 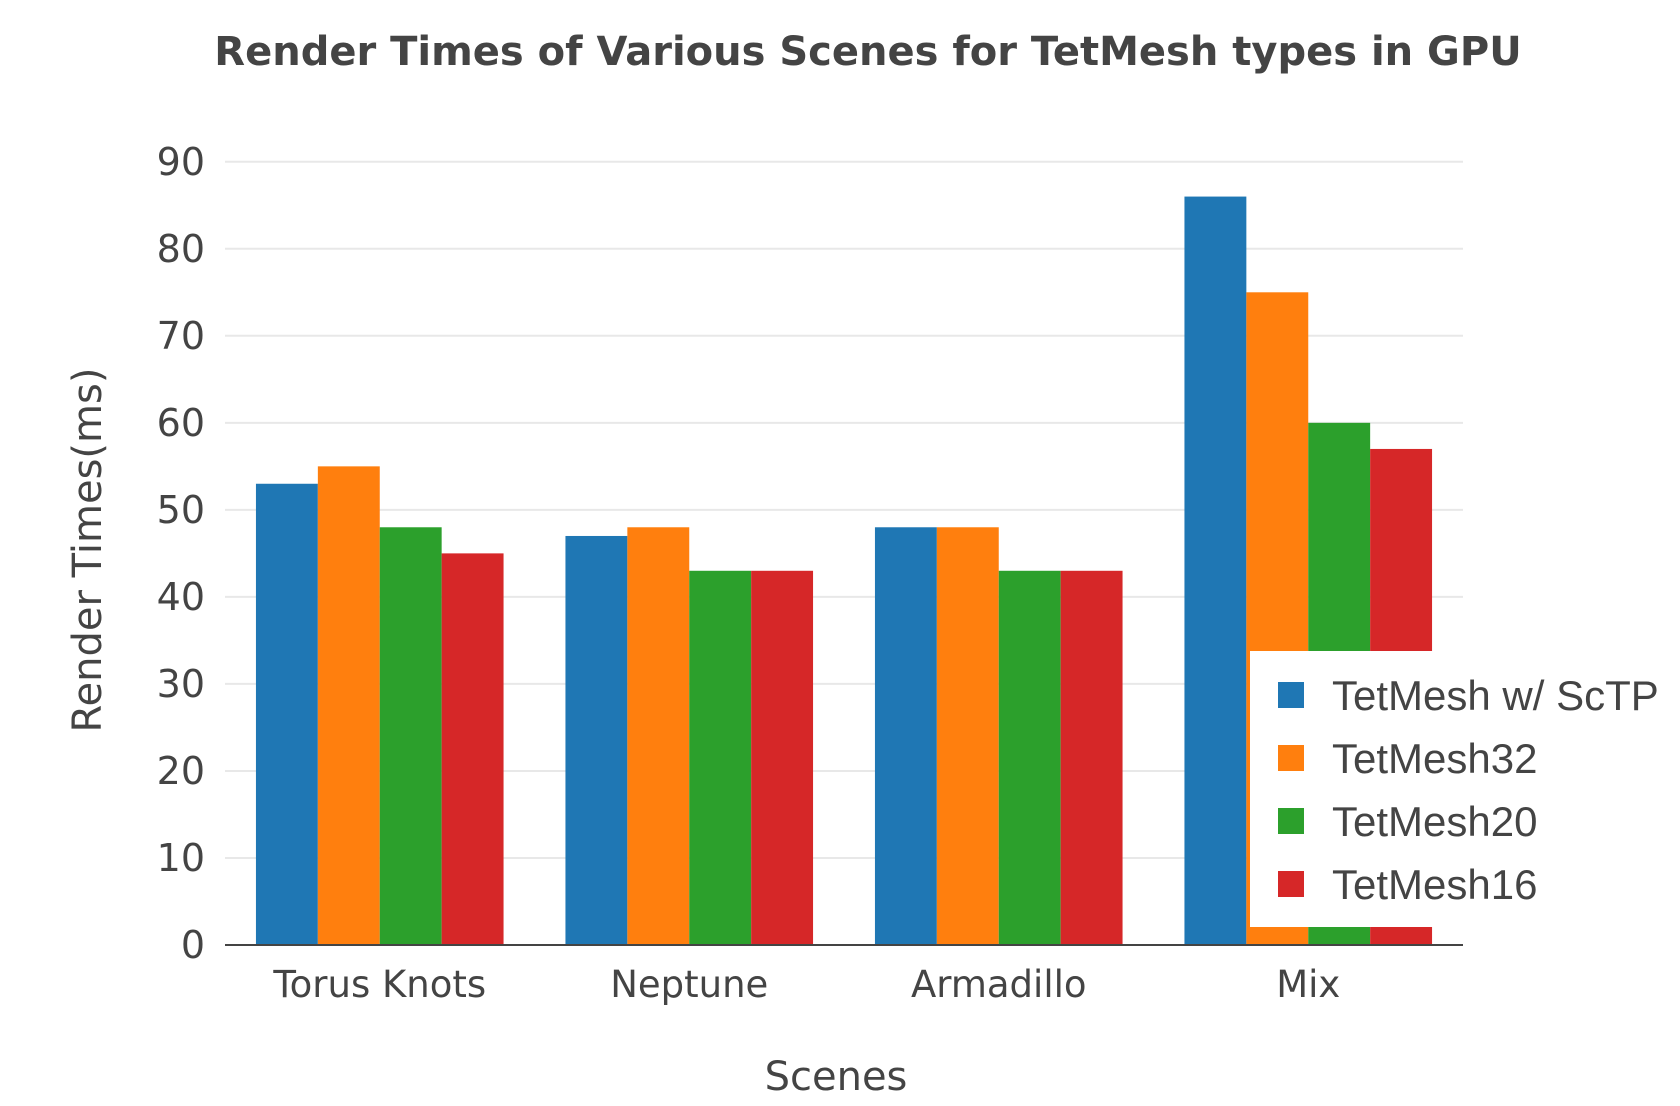 I want to click on legend-box, so click(x=1465, y=789).